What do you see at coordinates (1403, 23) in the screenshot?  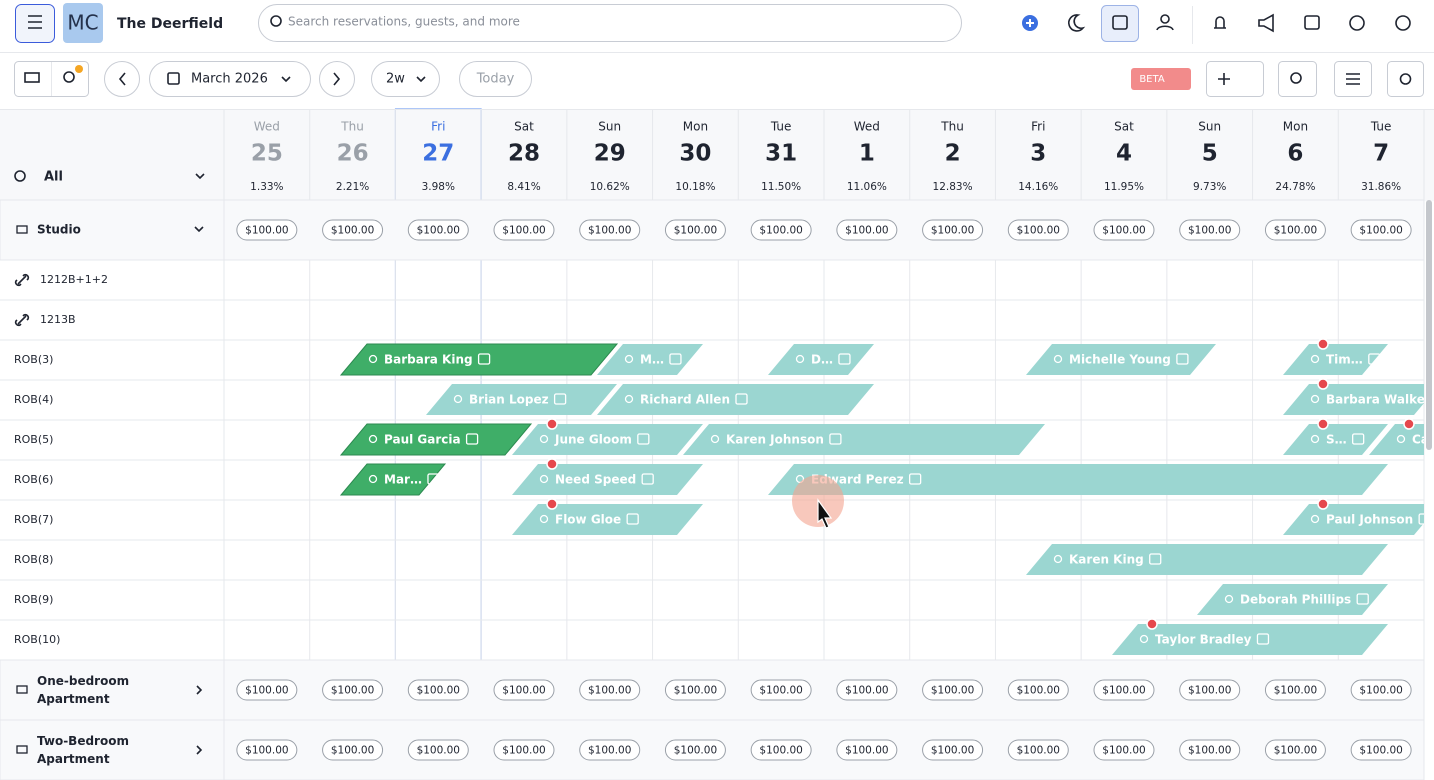 I see `account-icon` at bounding box center [1403, 23].